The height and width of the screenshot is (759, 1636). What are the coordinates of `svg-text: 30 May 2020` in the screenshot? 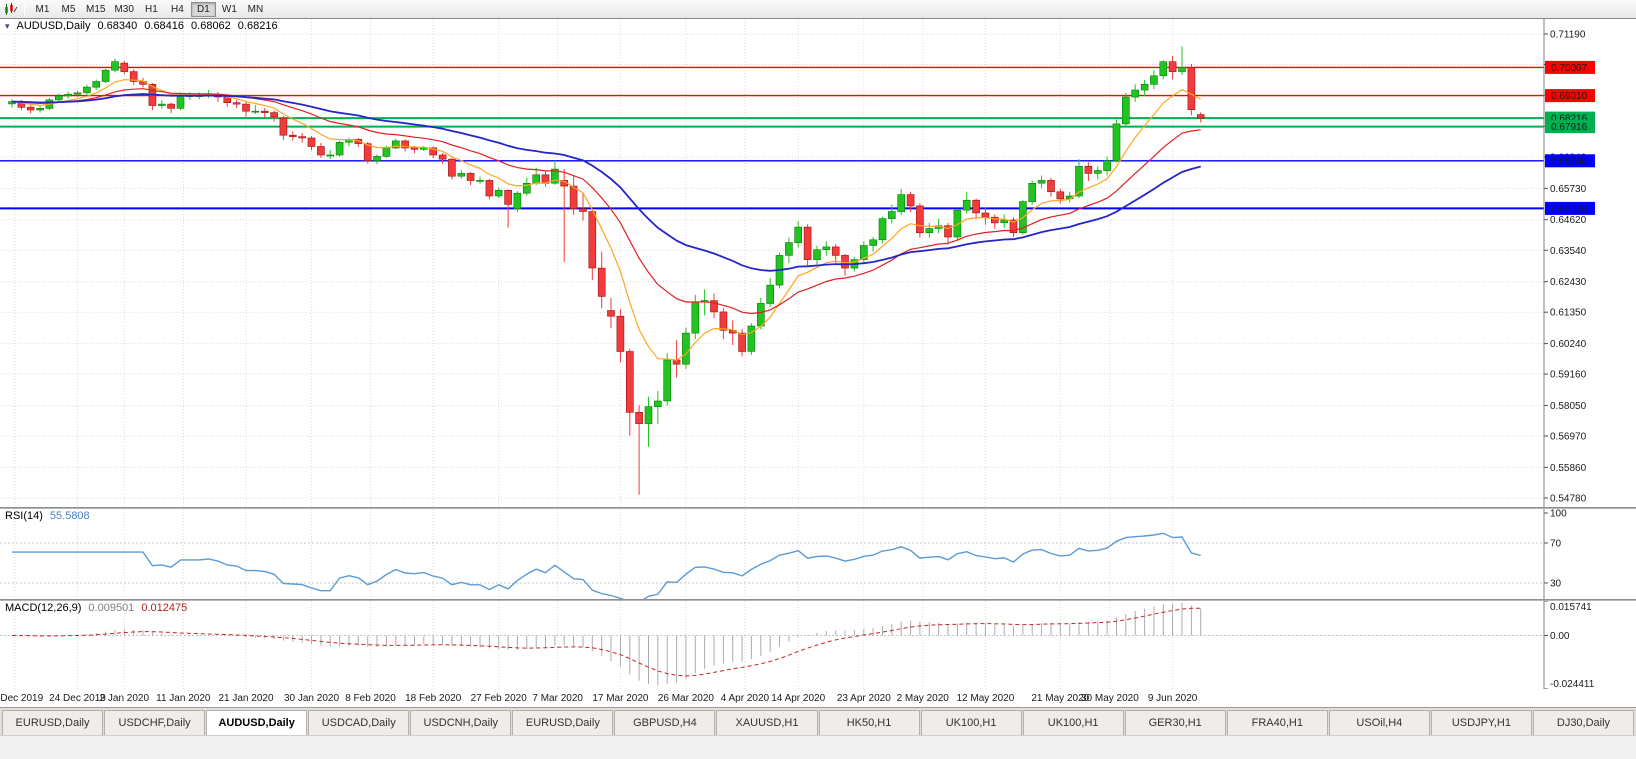 It's located at (1110, 698).